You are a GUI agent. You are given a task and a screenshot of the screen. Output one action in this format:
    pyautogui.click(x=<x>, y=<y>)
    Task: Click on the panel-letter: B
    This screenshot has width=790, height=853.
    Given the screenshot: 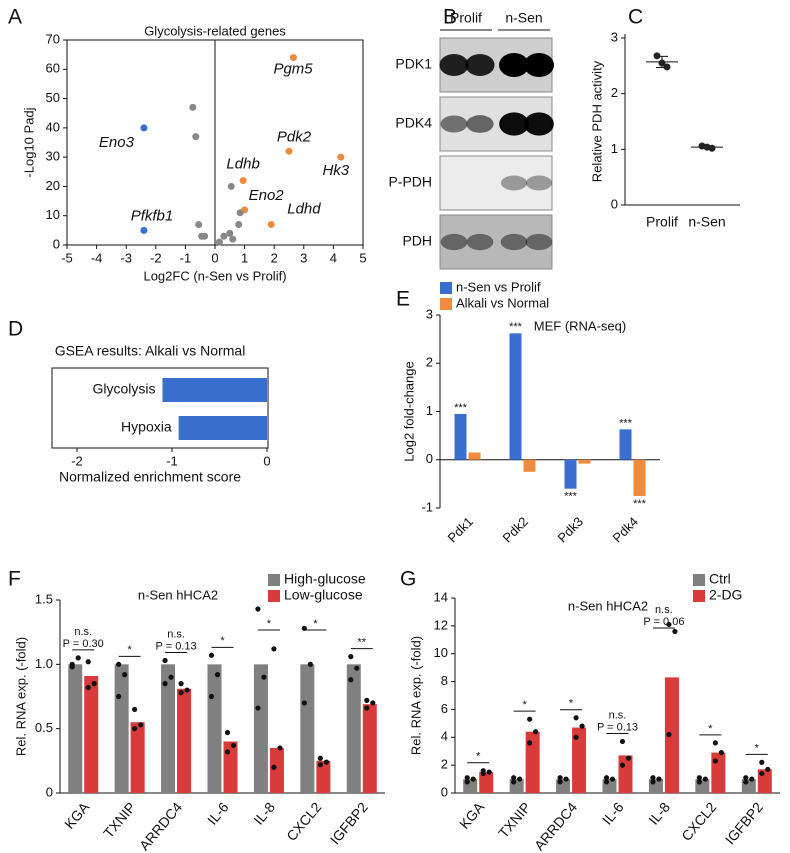 What is the action you would take?
    pyautogui.click(x=450, y=17)
    